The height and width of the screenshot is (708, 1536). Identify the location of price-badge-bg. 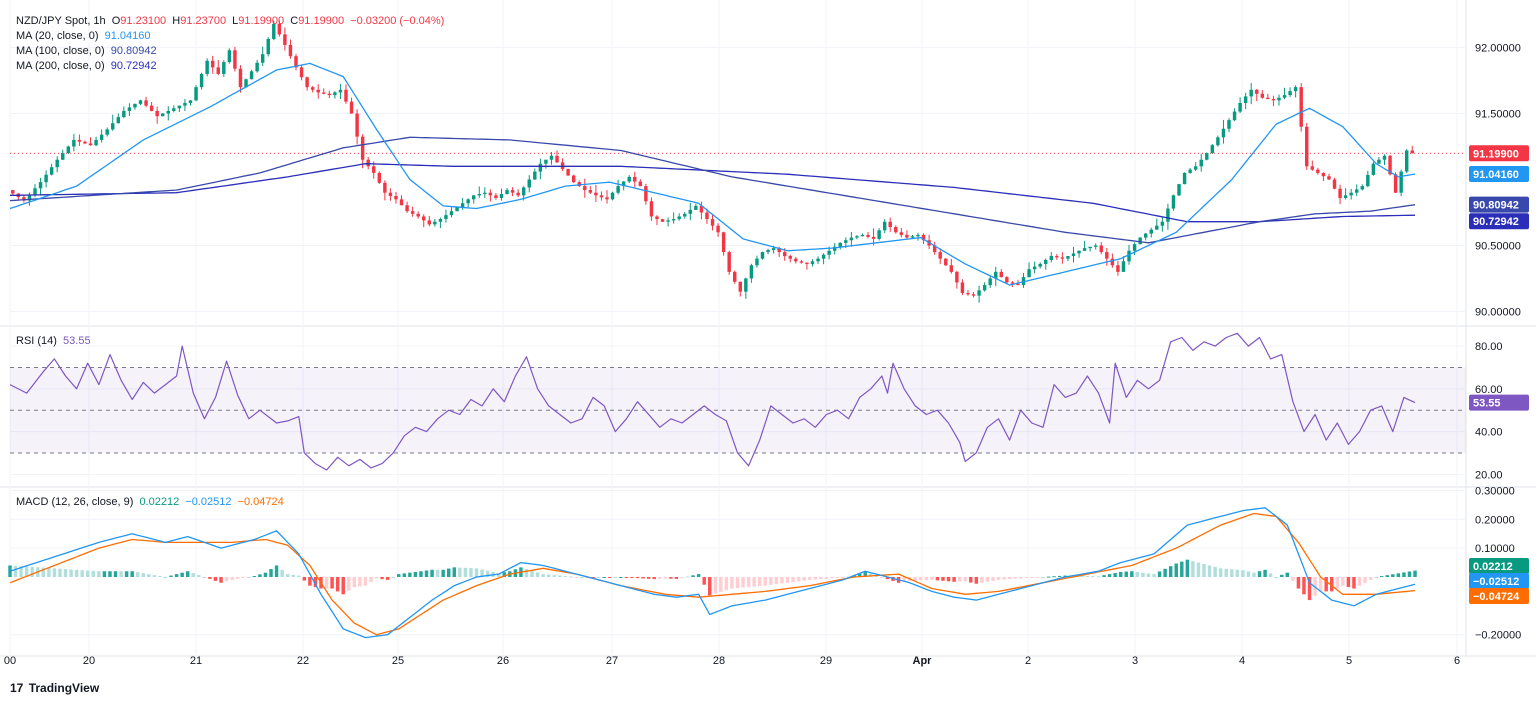
(1499, 174).